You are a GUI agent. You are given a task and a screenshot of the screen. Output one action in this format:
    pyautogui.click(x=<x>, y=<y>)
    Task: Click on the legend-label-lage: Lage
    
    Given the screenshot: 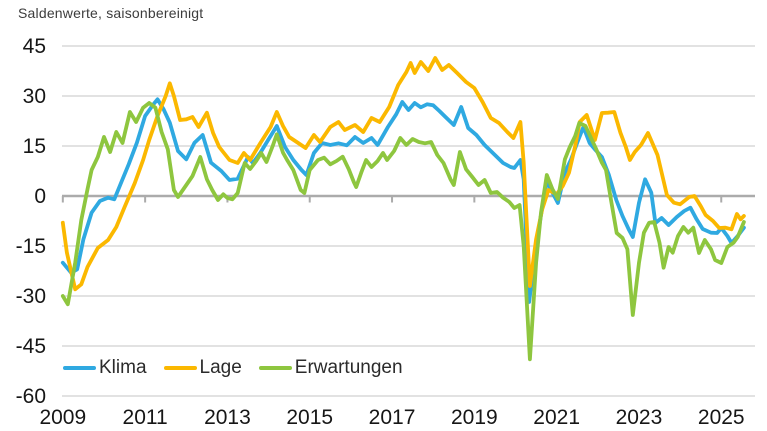 What is the action you would take?
    pyautogui.click(x=220, y=367)
    